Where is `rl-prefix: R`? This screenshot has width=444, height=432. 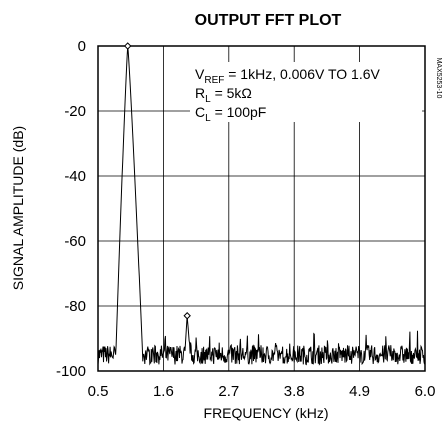
rl-prefix: R is located at coordinates (200, 93).